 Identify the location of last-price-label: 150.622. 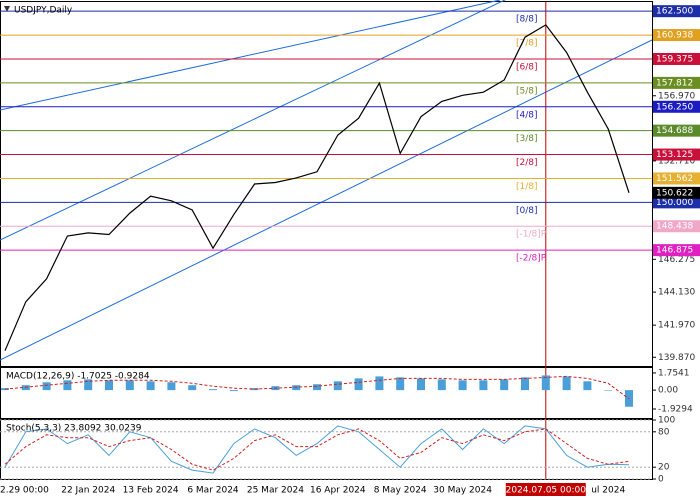
(674, 193).